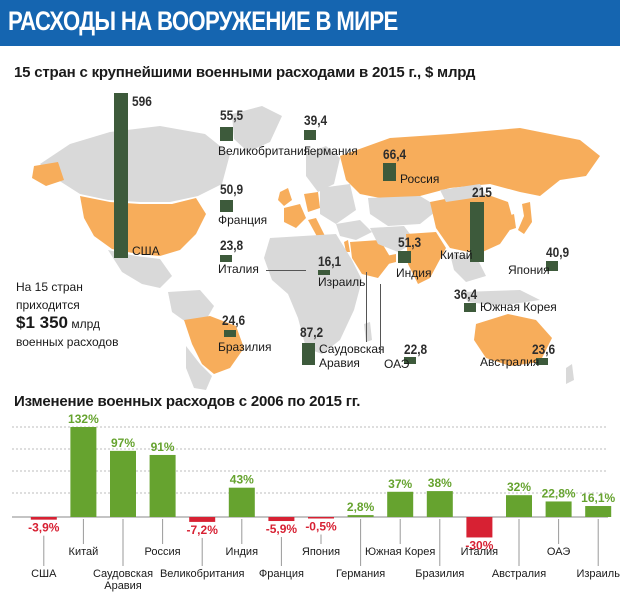 The height and width of the screenshot is (594, 620). Describe the element at coordinates (238, 269) in the screenshot. I see `spend-label-italy: Италия` at that location.